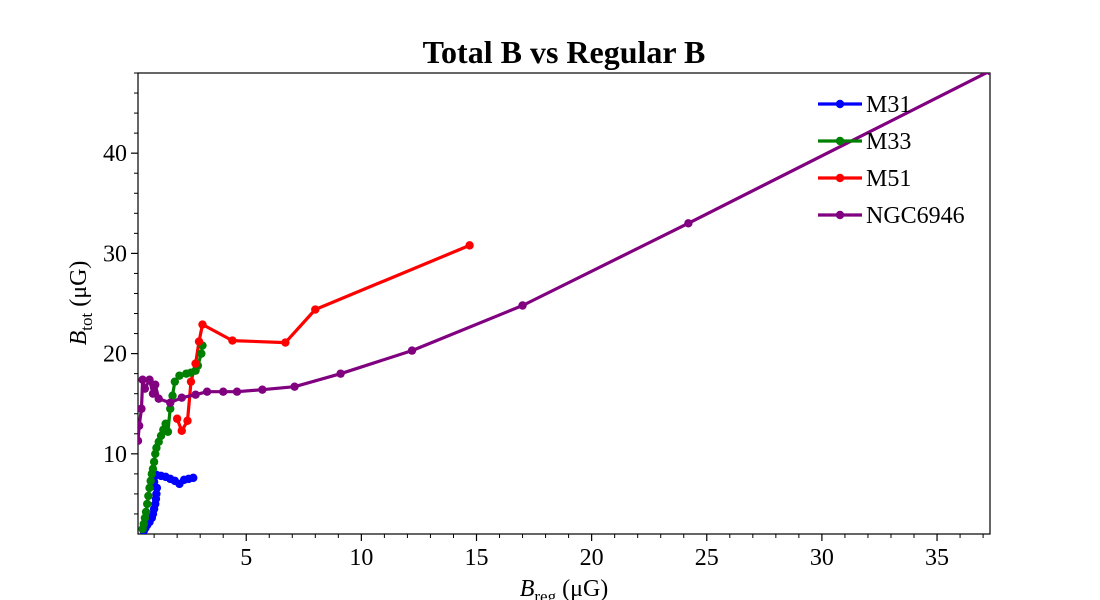  I want to click on x-tick-label: 20, so click(592, 558).